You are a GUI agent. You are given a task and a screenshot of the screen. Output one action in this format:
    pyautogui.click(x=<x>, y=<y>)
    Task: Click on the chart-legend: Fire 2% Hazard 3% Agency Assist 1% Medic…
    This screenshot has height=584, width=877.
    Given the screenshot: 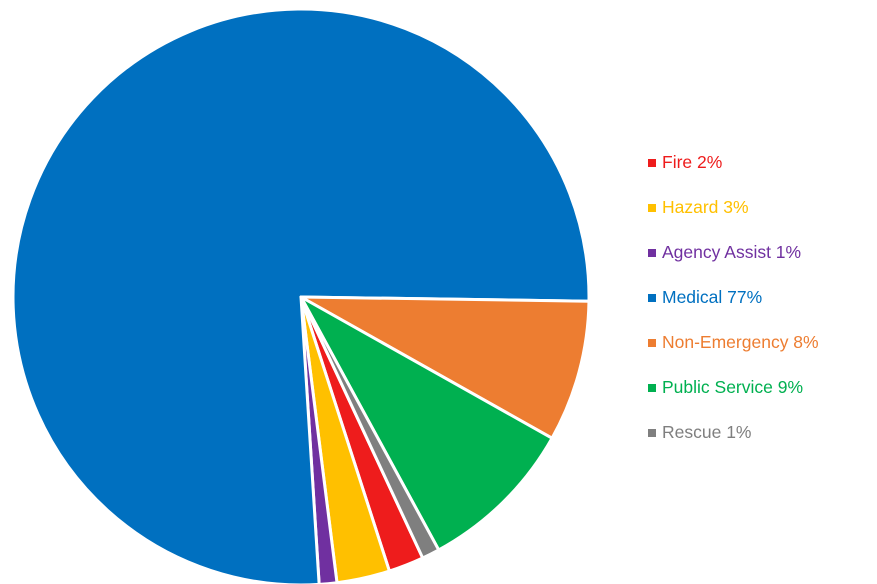 What is the action you would take?
    pyautogui.click(x=762, y=297)
    